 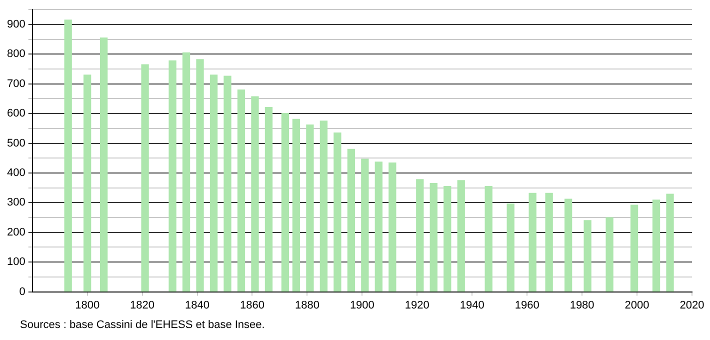 What do you see at coordinates (16, 54) in the screenshot?
I see `y-tick-label: 800` at bounding box center [16, 54].